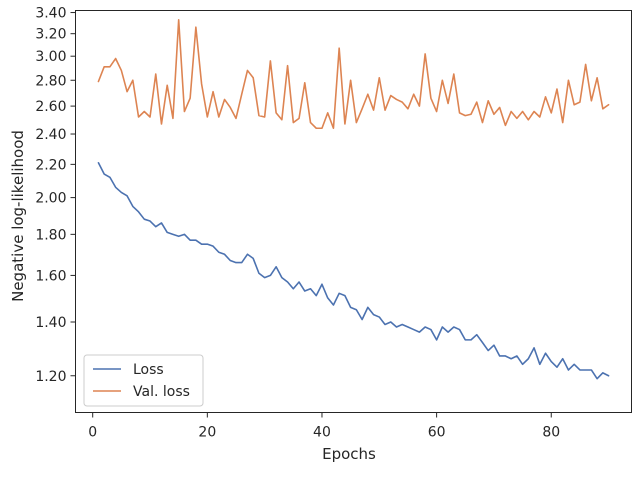 The width and height of the screenshot is (640, 480). What do you see at coordinates (50, 107) in the screenshot?
I see `y-tick-label: 2.60` at bounding box center [50, 107].